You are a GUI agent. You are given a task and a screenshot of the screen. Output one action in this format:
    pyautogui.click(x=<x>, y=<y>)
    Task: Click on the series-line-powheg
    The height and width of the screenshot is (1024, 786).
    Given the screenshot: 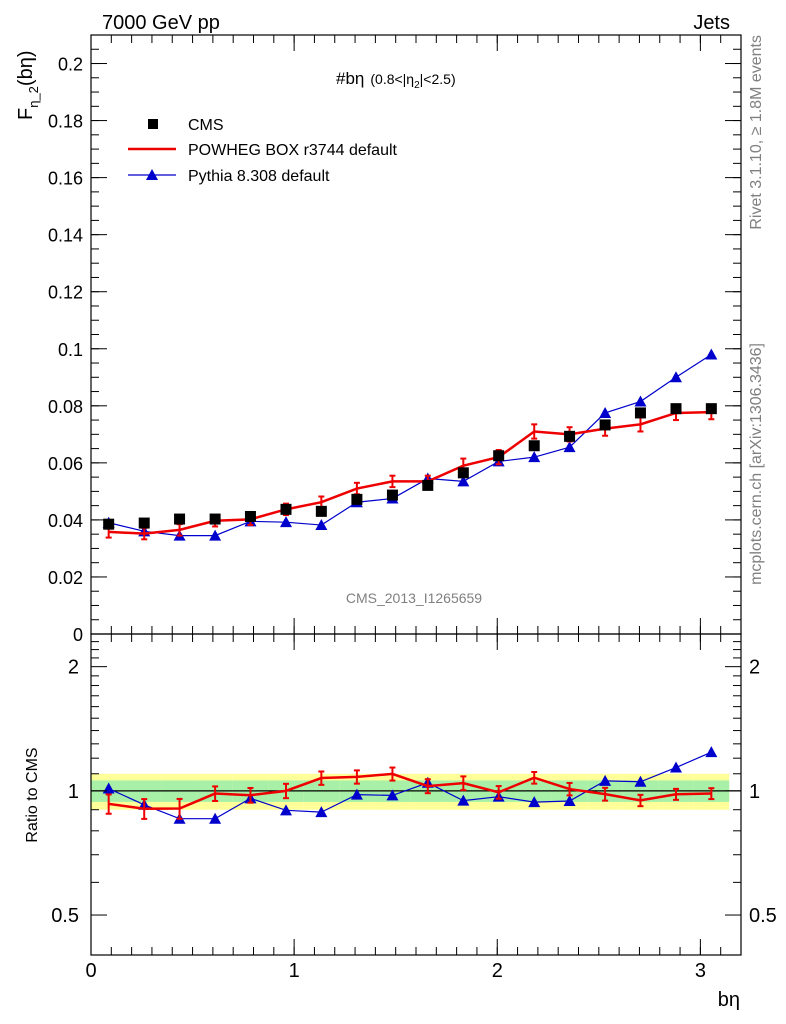 What is the action you would take?
    pyautogui.click(x=410, y=472)
    